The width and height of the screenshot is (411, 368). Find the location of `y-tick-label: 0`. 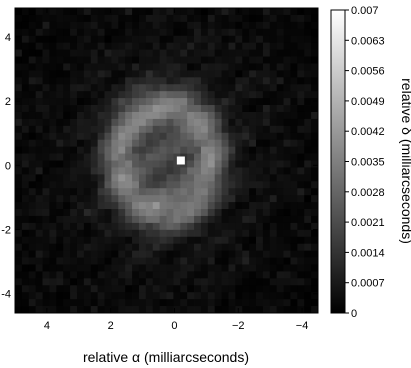

y-tick-label: 0 is located at coordinates (8, 166).